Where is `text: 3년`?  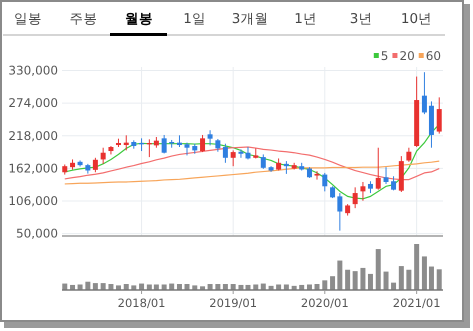
text: 3년 is located at coordinates (361, 19).